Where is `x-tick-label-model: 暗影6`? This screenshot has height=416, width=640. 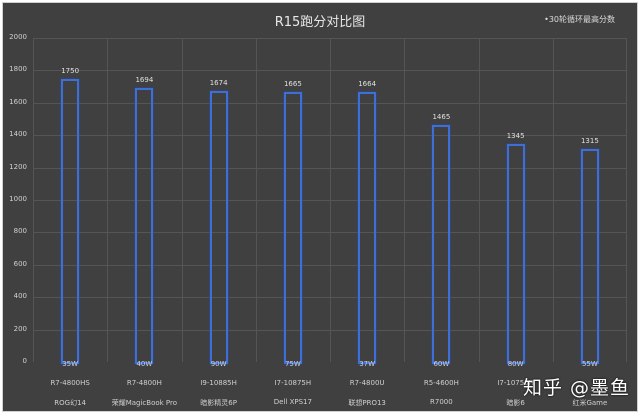
x-tick-label-model: 暗影6 is located at coordinates (515, 403).